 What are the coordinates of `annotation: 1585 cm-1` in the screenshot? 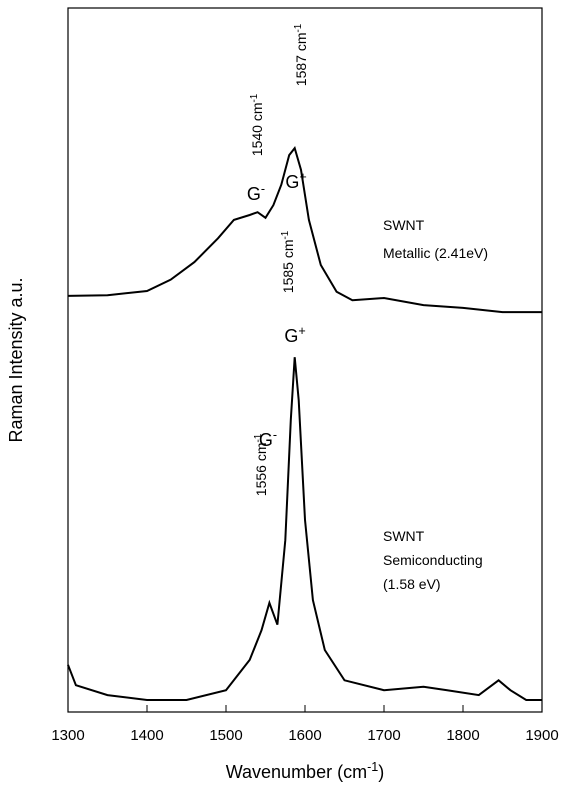 It's located at (288, 262).